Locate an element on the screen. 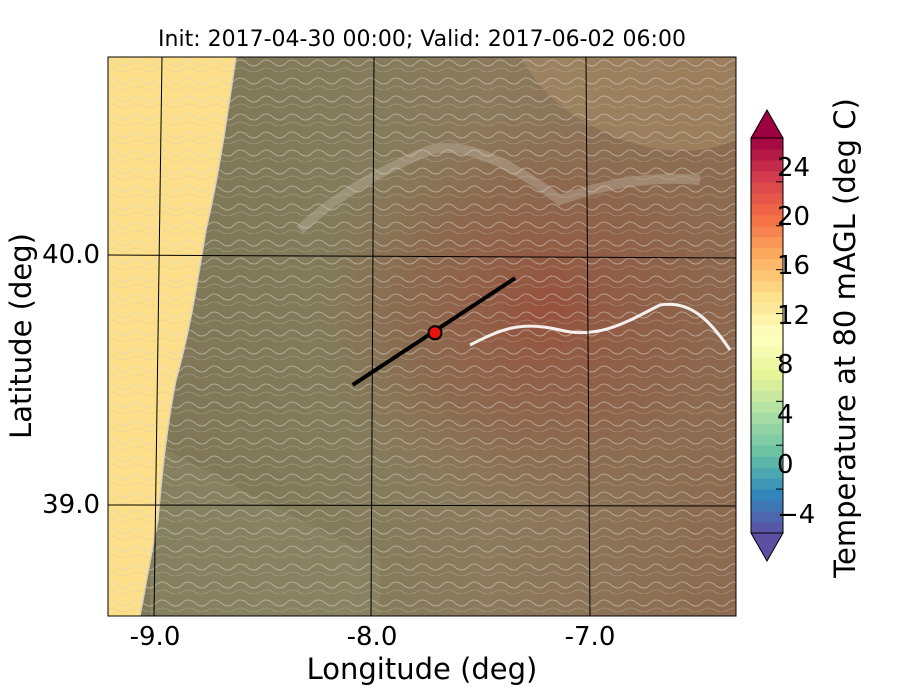 The width and height of the screenshot is (900, 700). colorbar-tick-label: 12 is located at coordinates (794, 316).